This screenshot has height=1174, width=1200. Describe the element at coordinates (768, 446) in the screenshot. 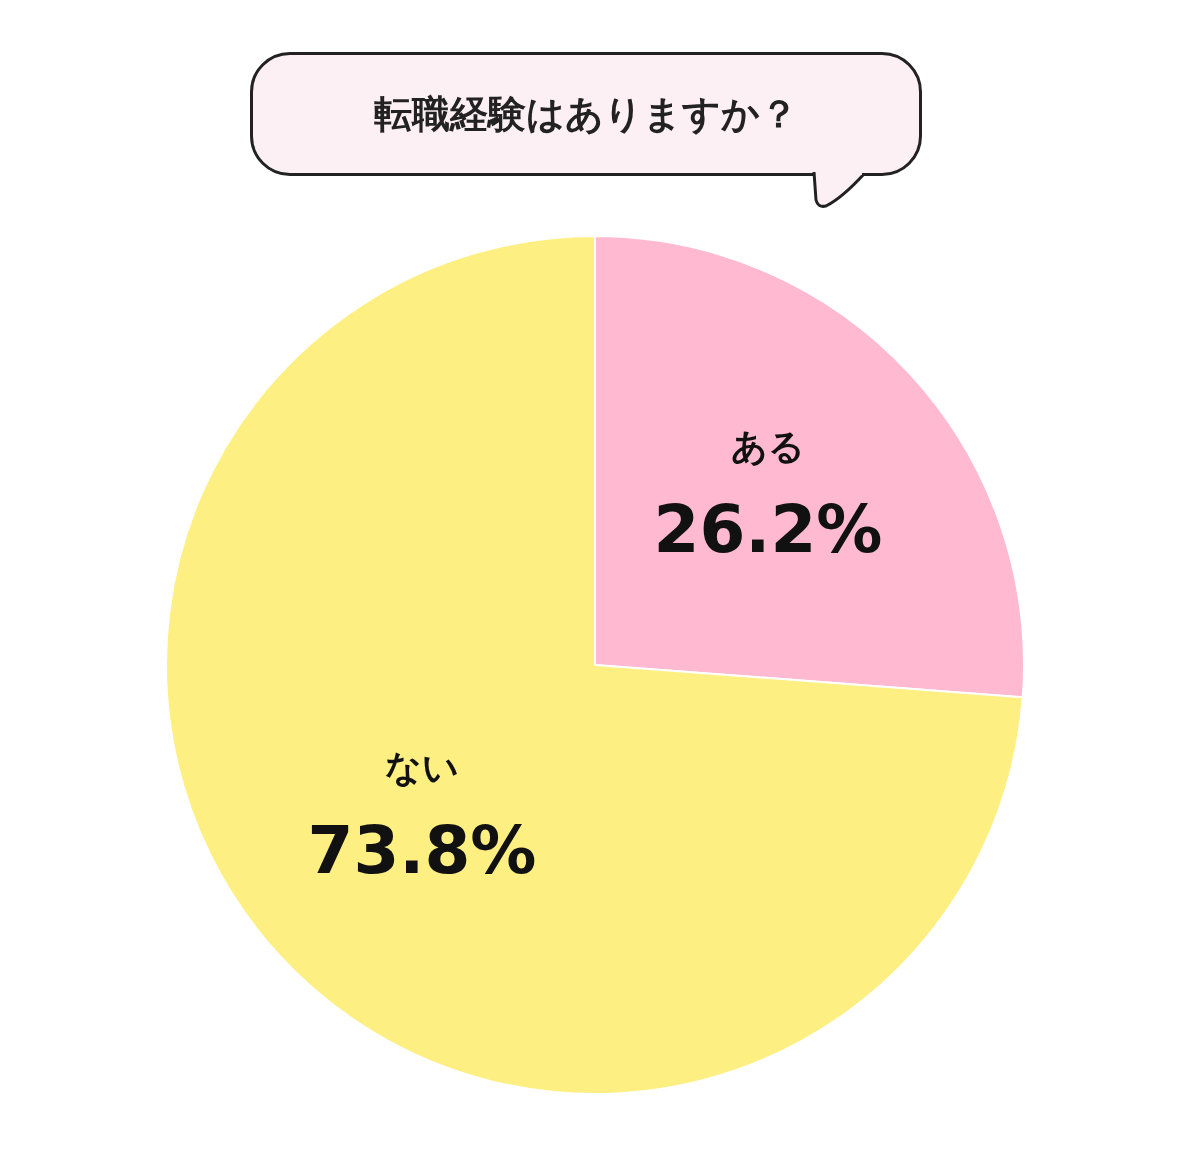

I see `slice-label: ある` at that location.